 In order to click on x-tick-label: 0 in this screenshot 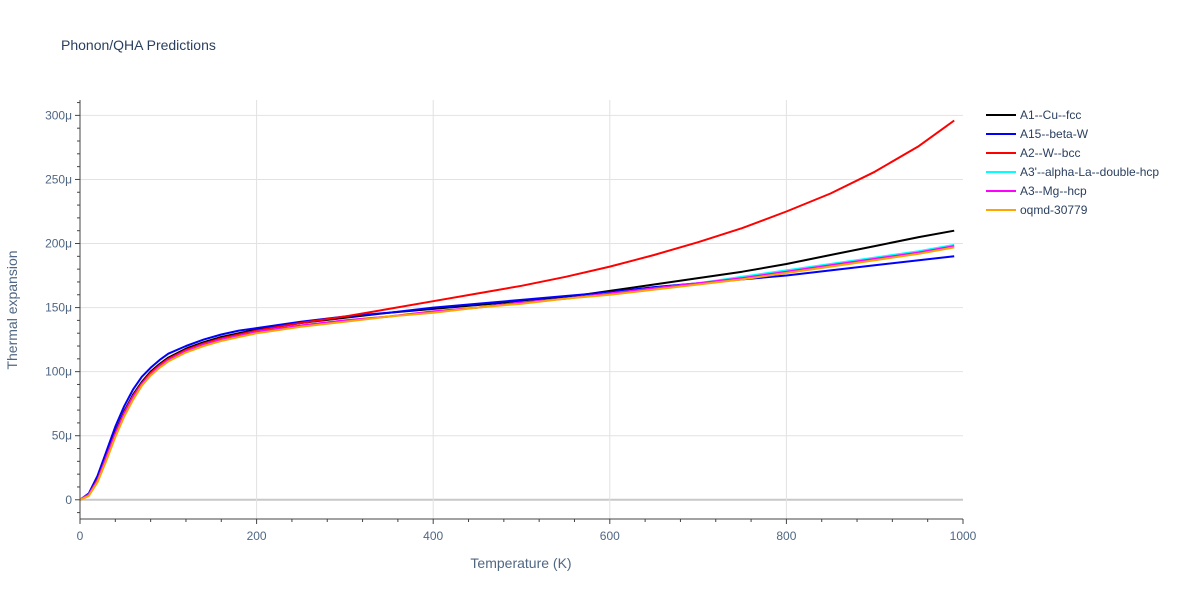, I will do `click(80, 536)`.